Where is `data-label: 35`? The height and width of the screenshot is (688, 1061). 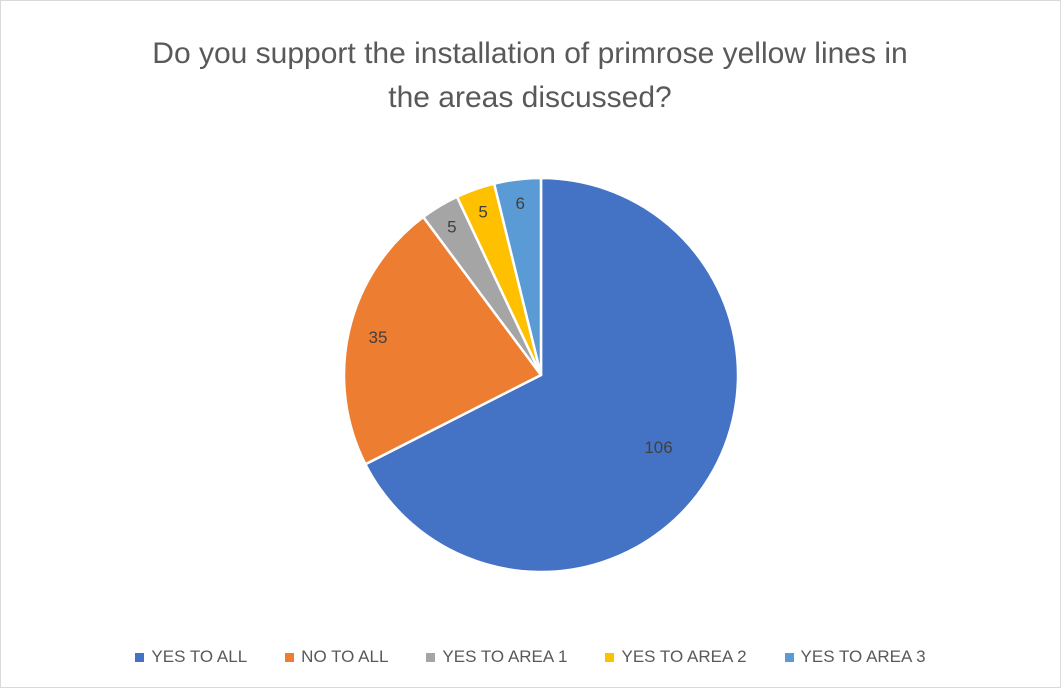
data-label: 35 is located at coordinates (378, 337).